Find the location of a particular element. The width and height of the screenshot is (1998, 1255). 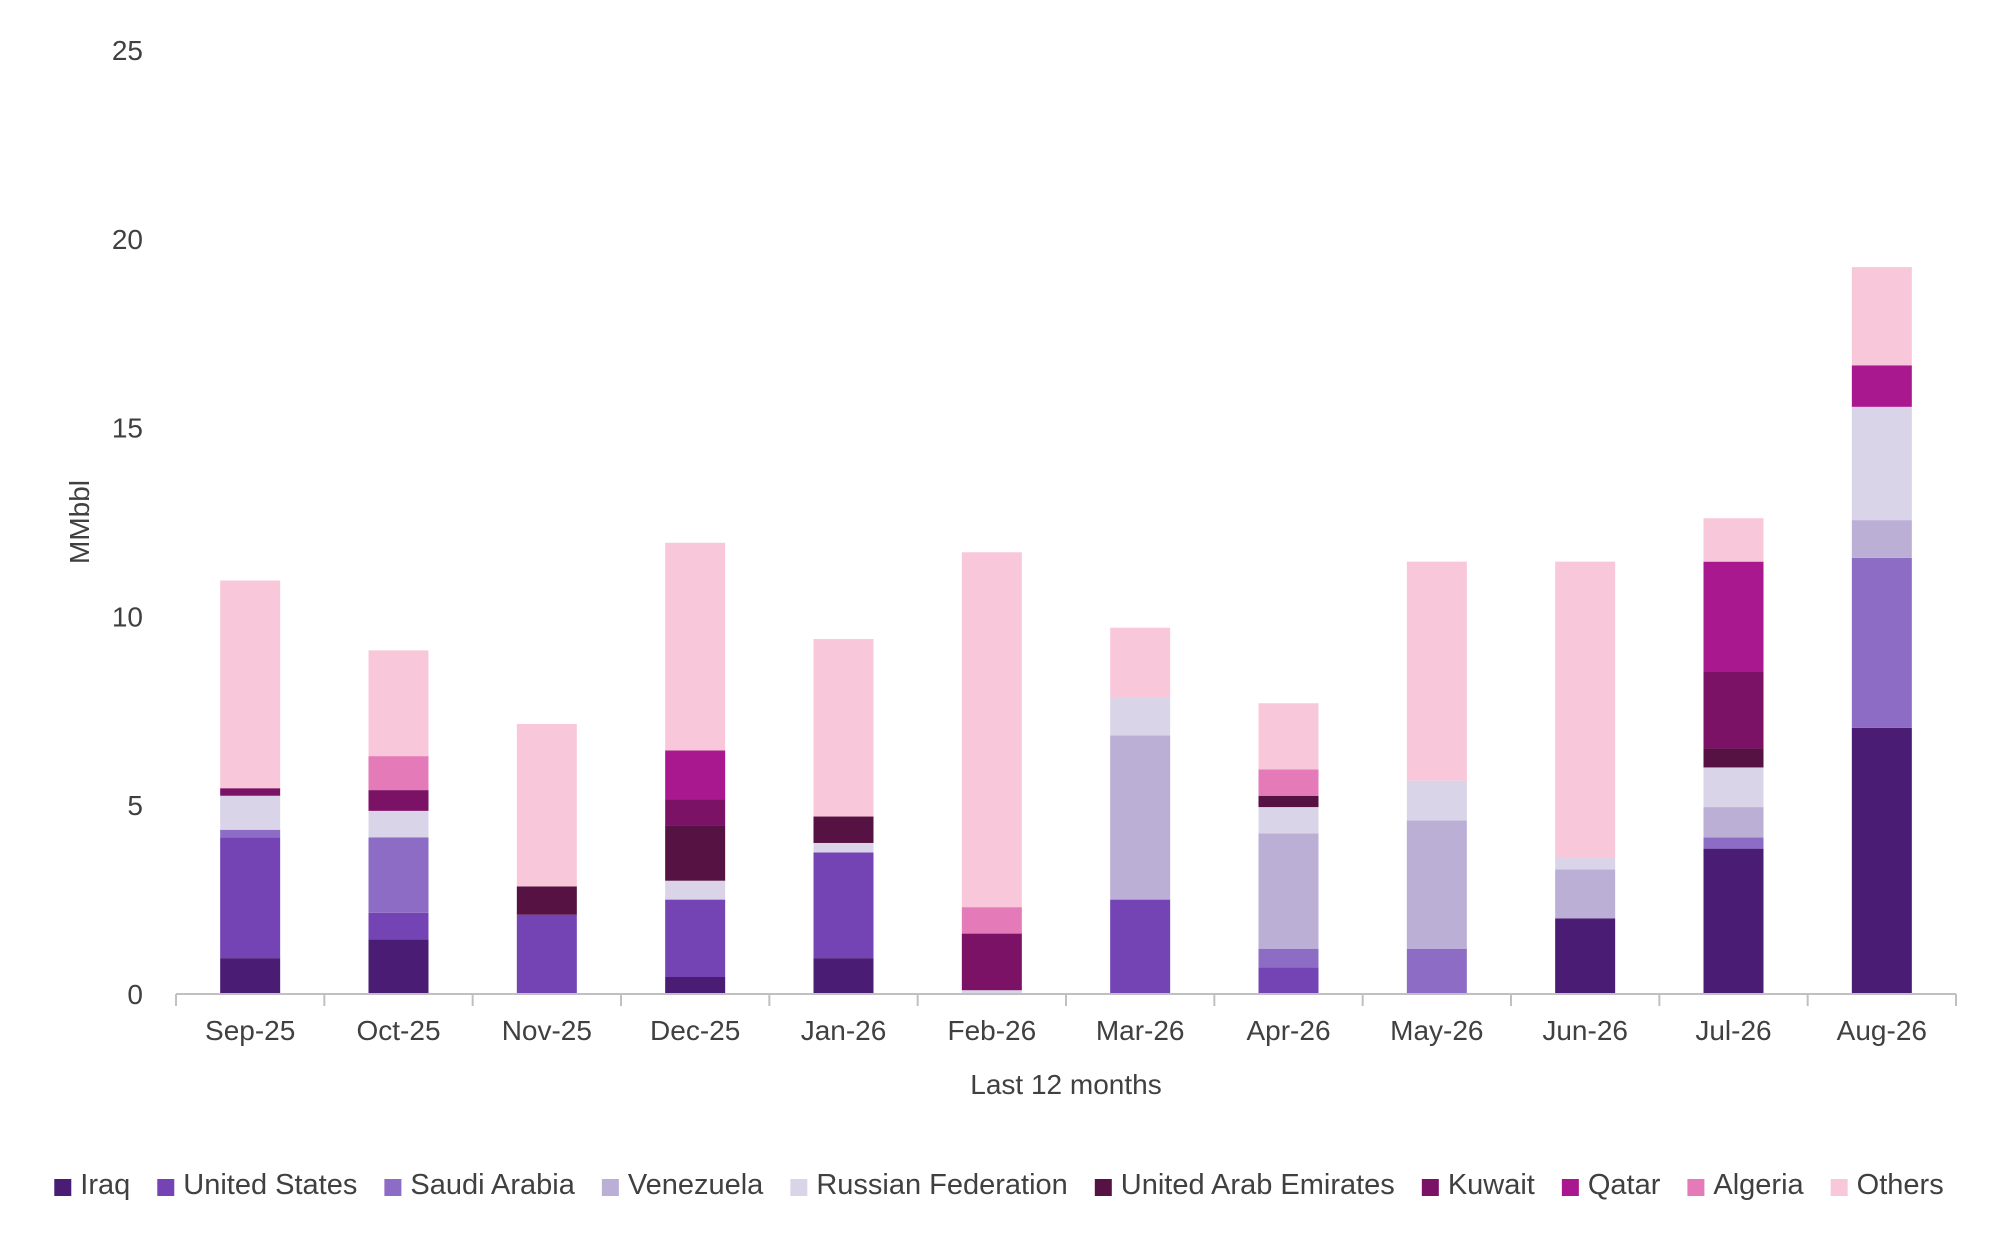

legend-item-saudi-arabia: Saudi Arabia is located at coordinates (480, 1185).